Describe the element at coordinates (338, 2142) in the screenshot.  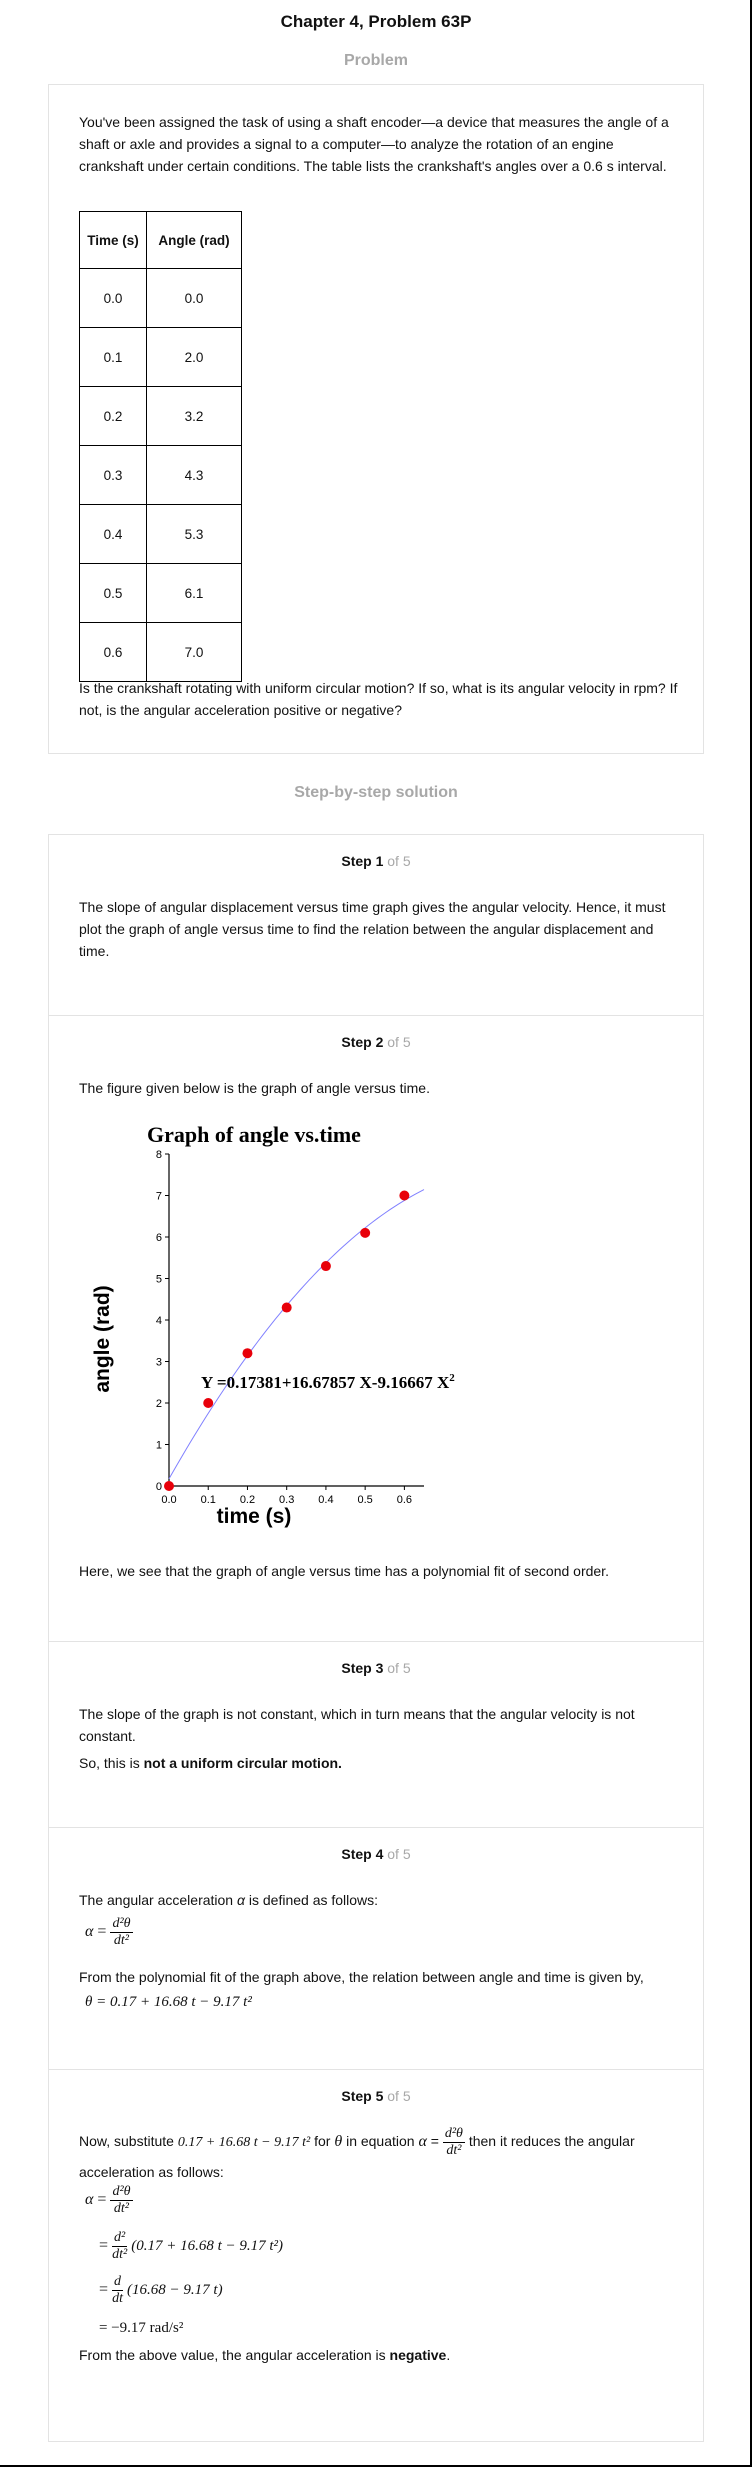
I see `theta-symbol: θ` at that location.